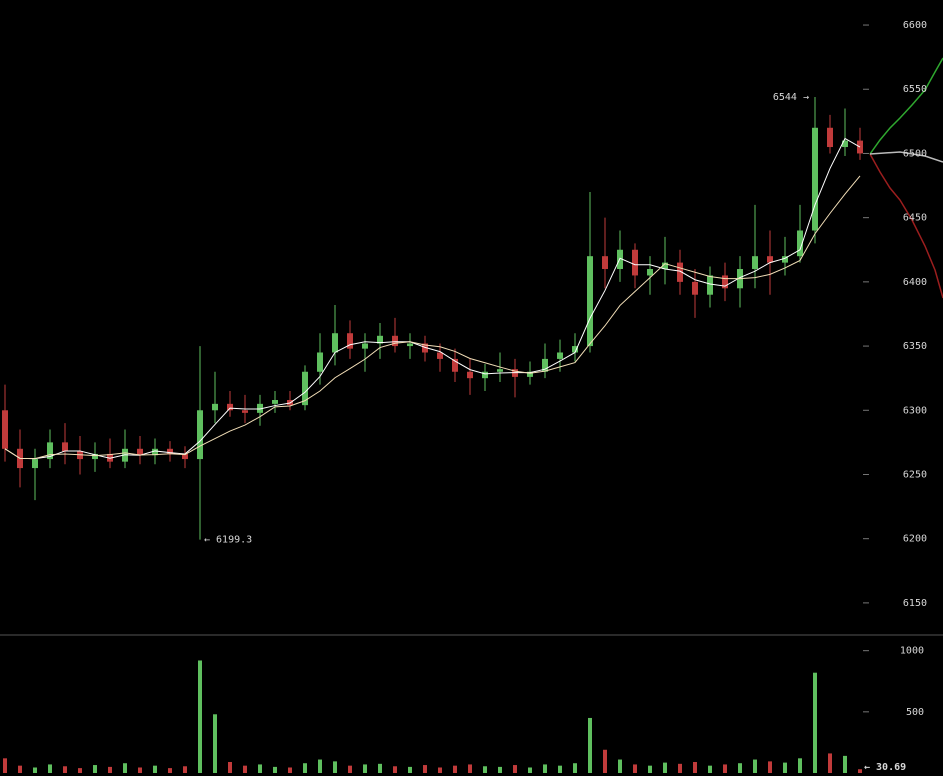 The height and width of the screenshot is (776, 943). Describe the element at coordinates (906, 226) in the screenshot. I see `ask-depth` at that location.